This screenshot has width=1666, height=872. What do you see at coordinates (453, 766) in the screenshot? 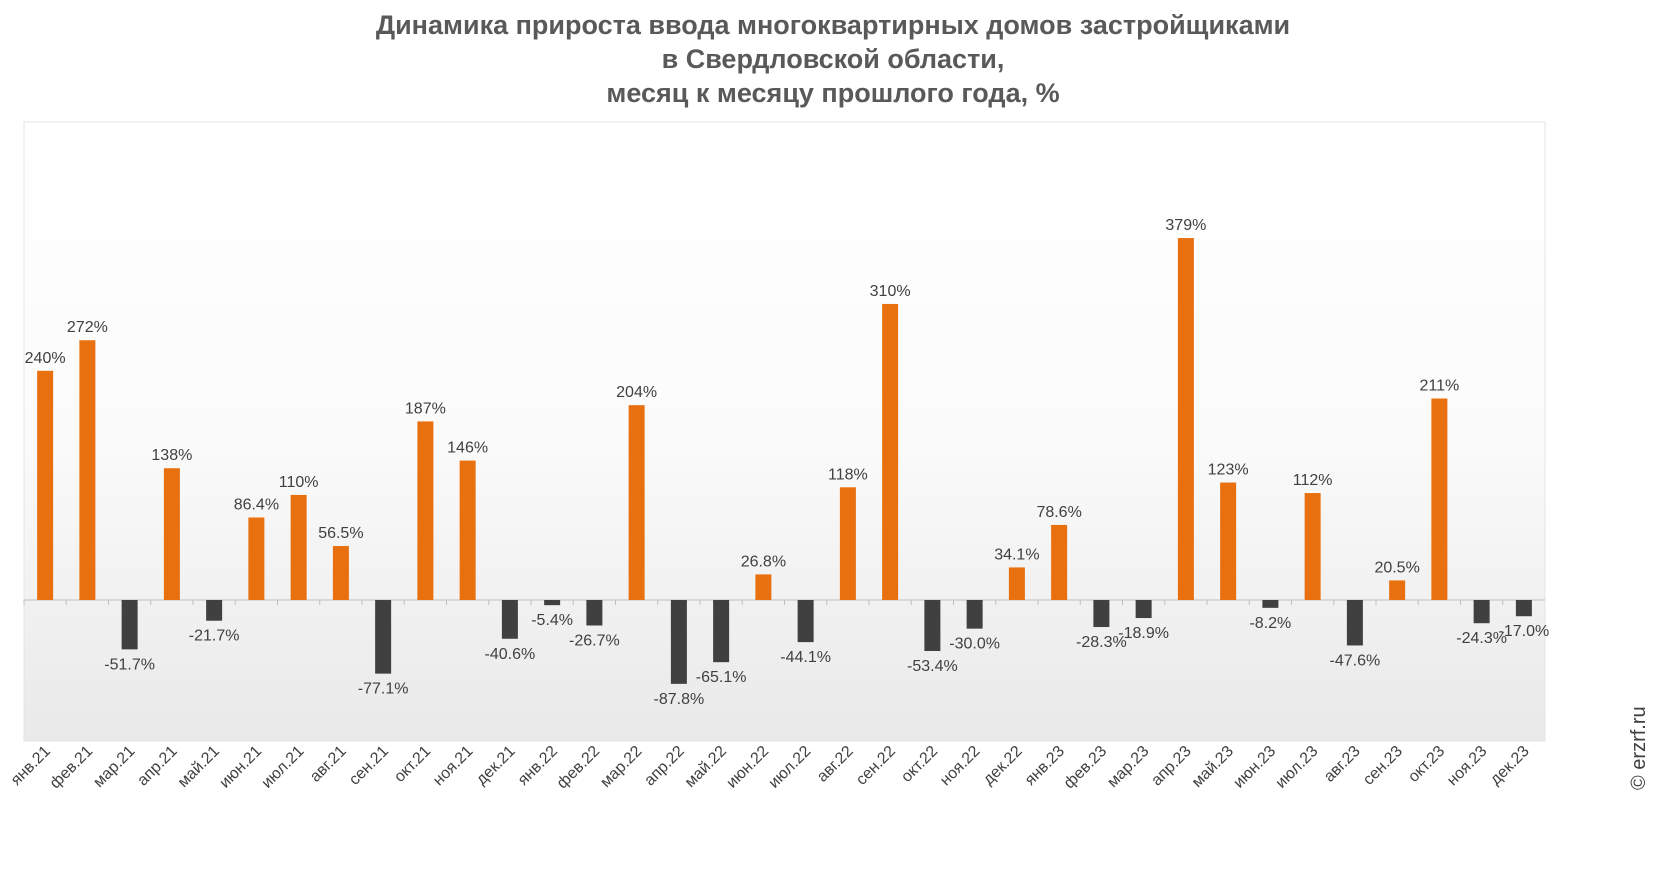
I see `x-tick-label: ноя.21` at bounding box center [453, 766].